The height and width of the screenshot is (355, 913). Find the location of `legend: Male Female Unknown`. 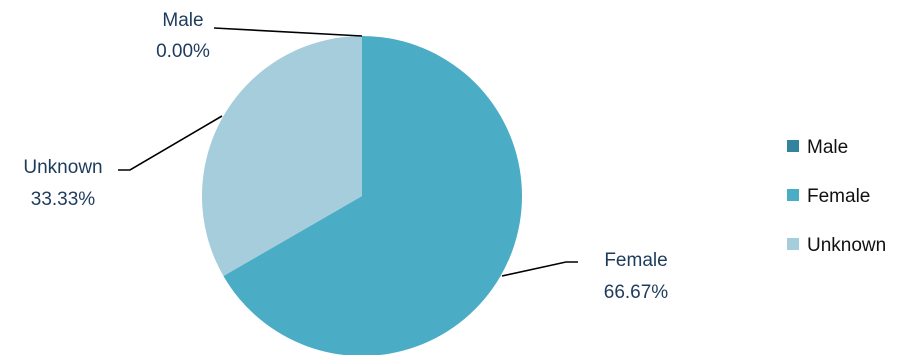

legend: Male Female Unknown is located at coordinates (836, 196).